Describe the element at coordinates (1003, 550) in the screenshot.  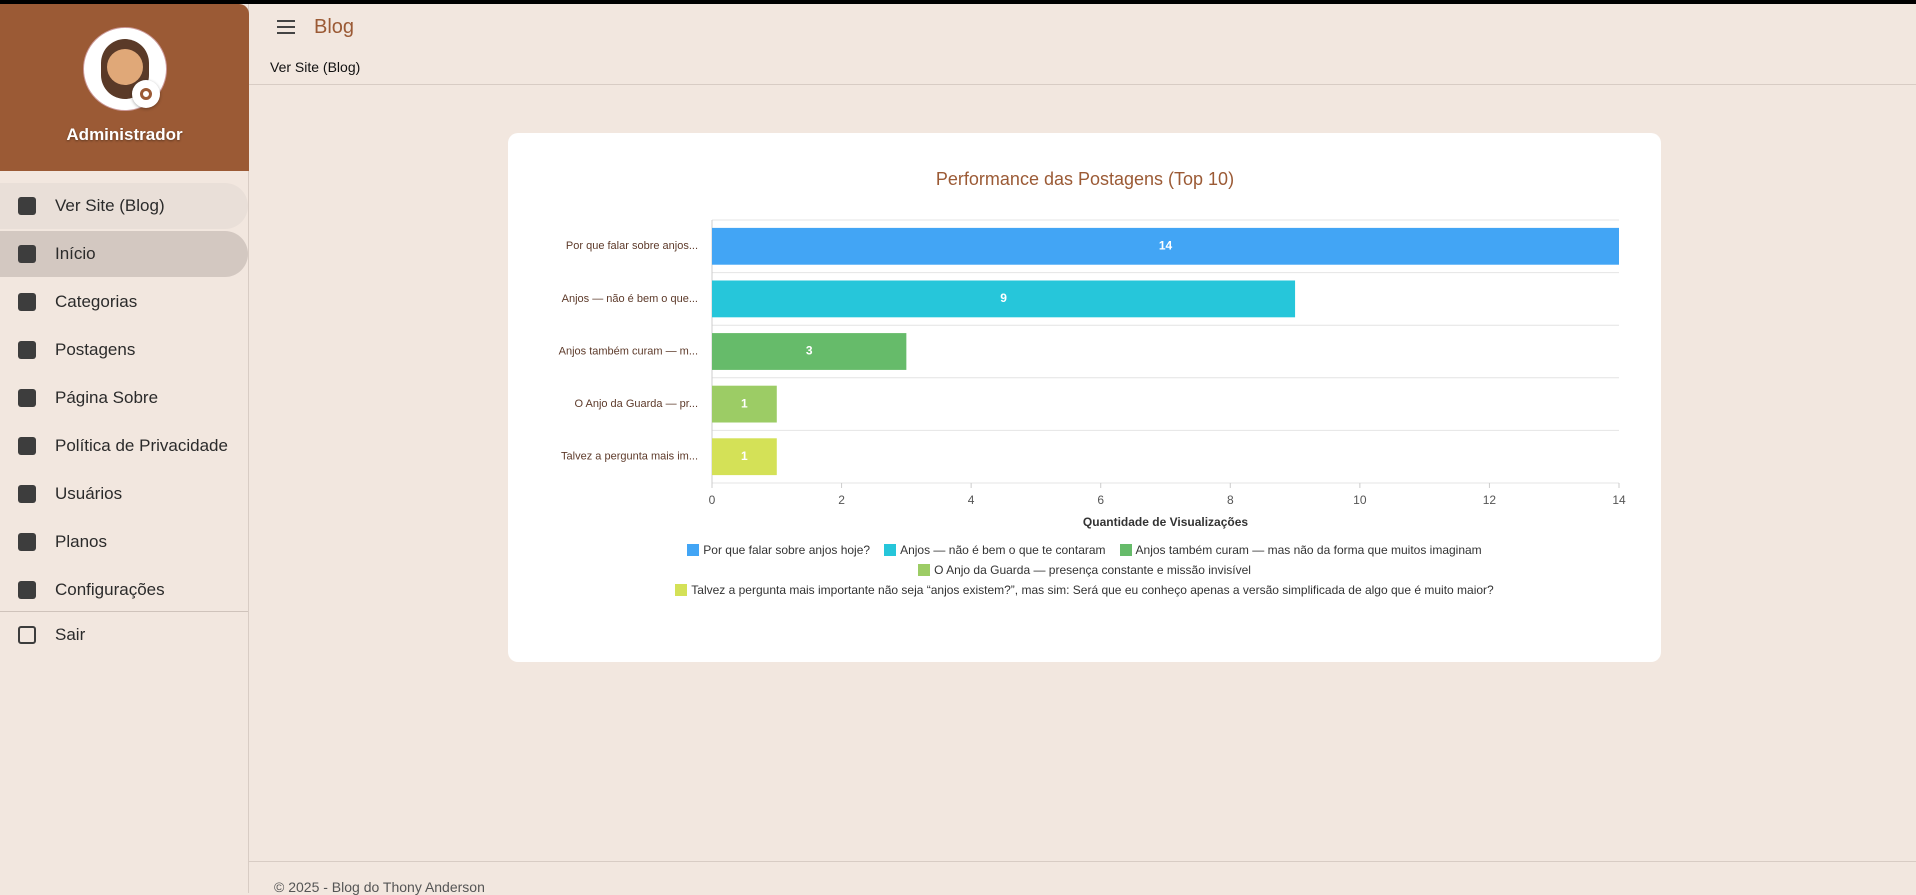
I see `legend-label: Anjos — não é bem o que te contaram` at that location.